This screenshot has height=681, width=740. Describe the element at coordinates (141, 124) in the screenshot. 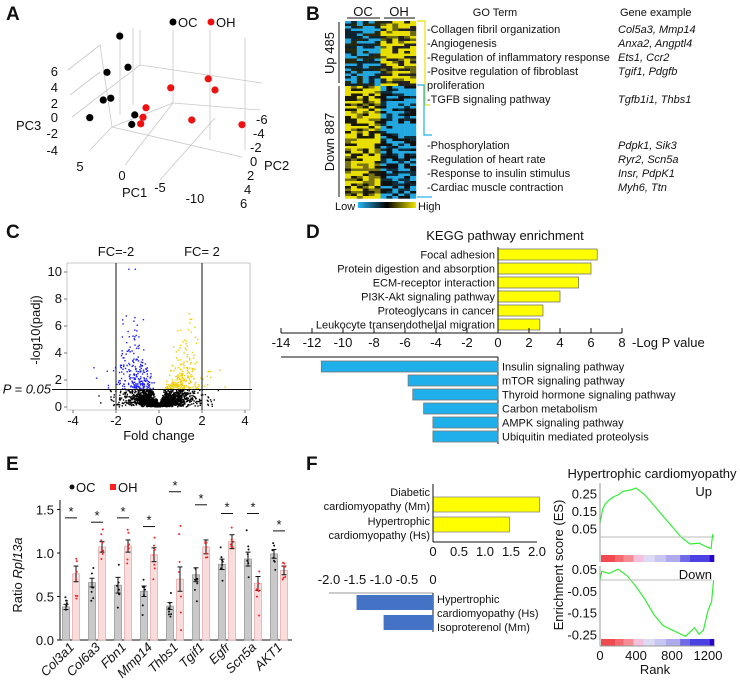

I see `pca-point-oh` at that location.